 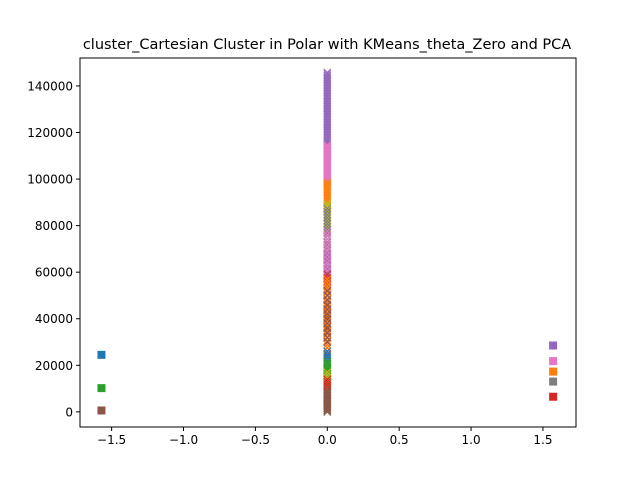 What do you see at coordinates (50, 133) in the screenshot?
I see `y-tick-label: 120000` at bounding box center [50, 133].